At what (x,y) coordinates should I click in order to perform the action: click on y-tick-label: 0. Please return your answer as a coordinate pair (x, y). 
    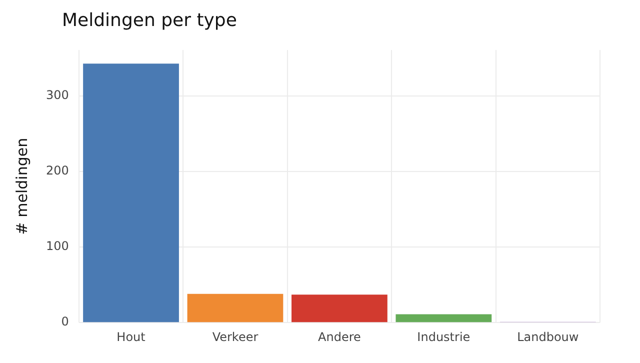
    Looking at the image, I should click on (65, 321).